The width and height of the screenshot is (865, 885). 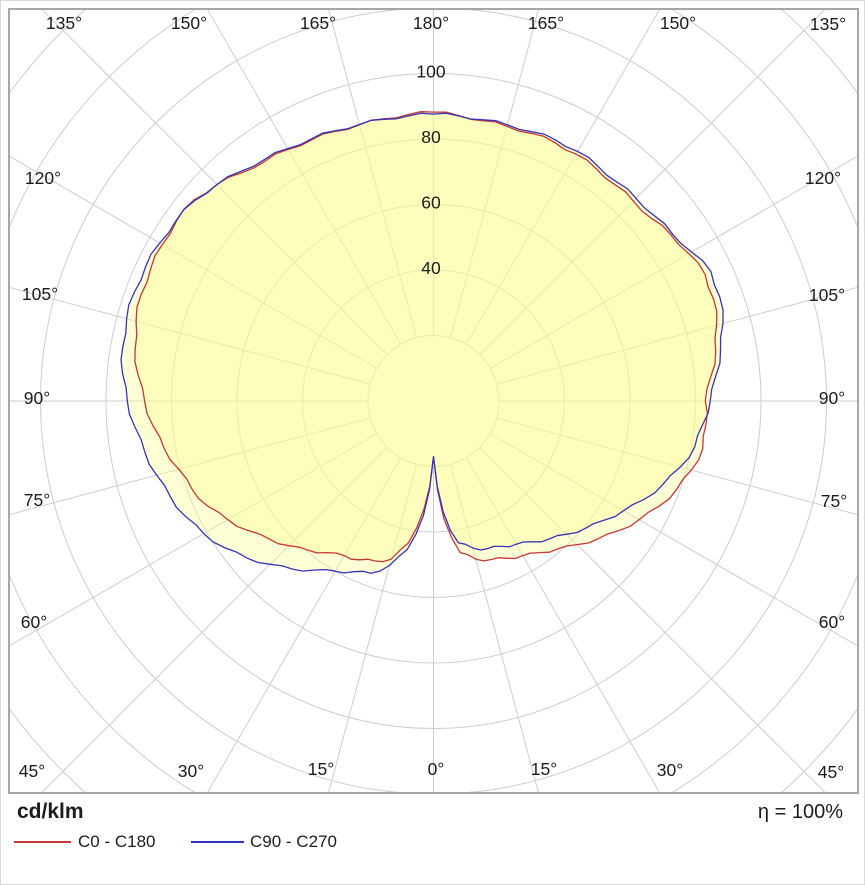 What do you see at coordinates (217, 842) in the screenshot?
I see `legend-line-c90-c270` at bounding box center [217, 842].